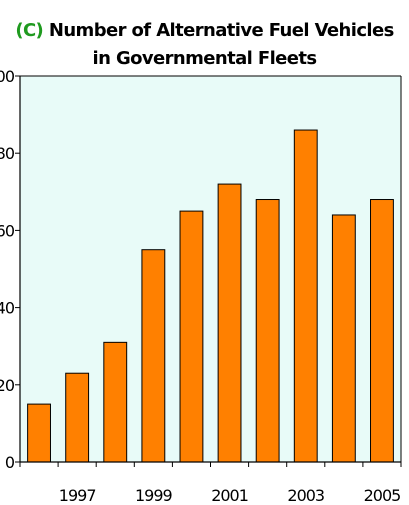 The image size is (409, 505). Describe the element at coordinates (382, 331) in the screenshot. I see `bar-2005` at that location.